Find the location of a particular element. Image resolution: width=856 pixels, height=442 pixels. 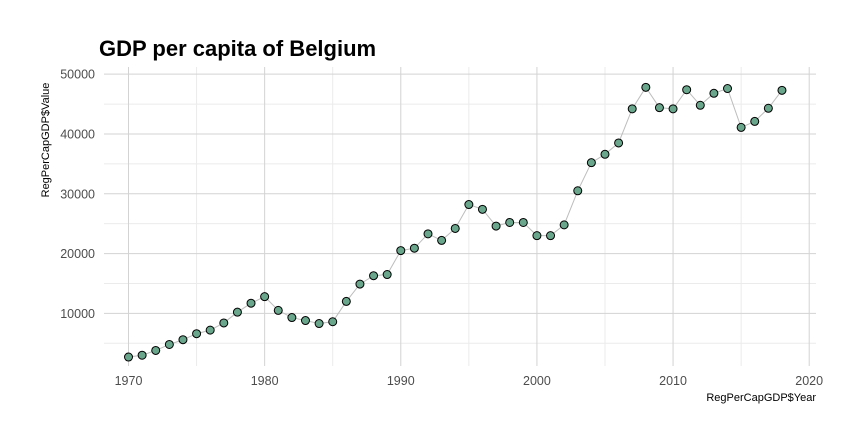

chart-title: GDP per capita of Belgium is located at coordinates (238, 48).